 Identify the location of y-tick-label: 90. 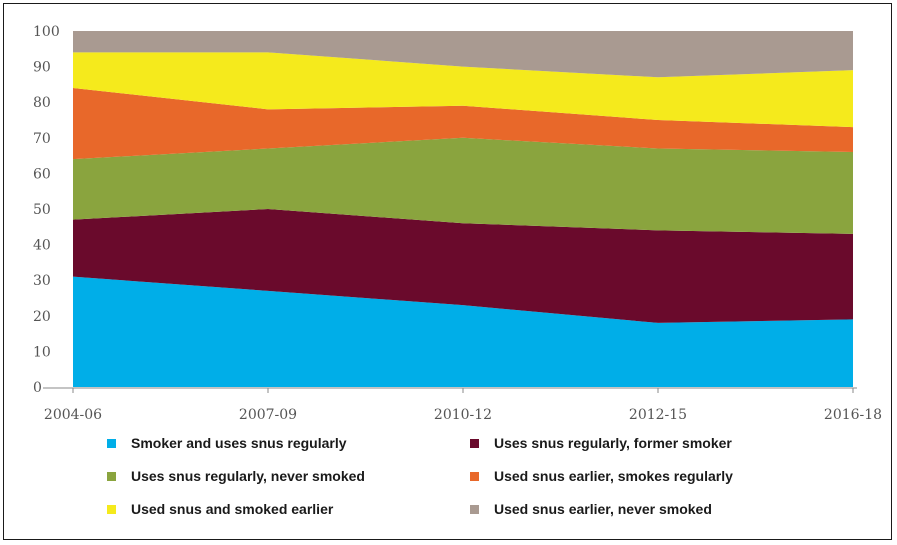
(42, 68).